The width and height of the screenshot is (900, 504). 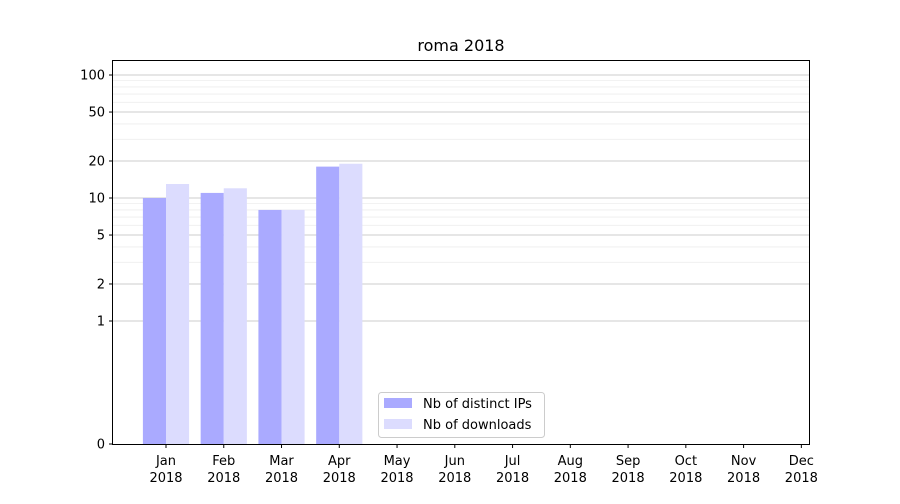 I want to click on x-tick-label-month: Nov, so click(x=744, y=461).